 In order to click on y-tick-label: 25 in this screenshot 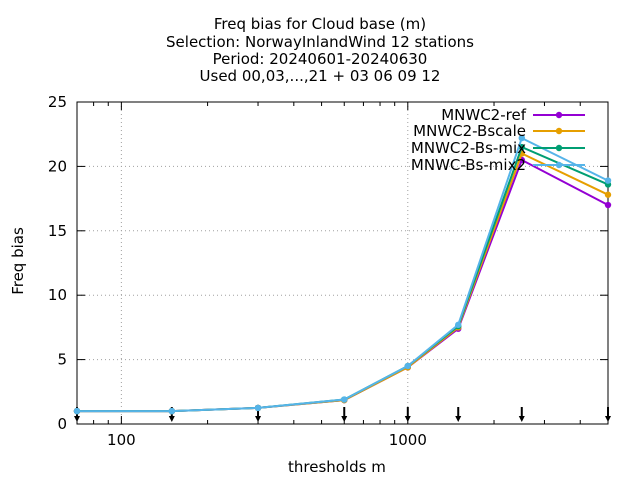, I will do `click(57, 102)`.